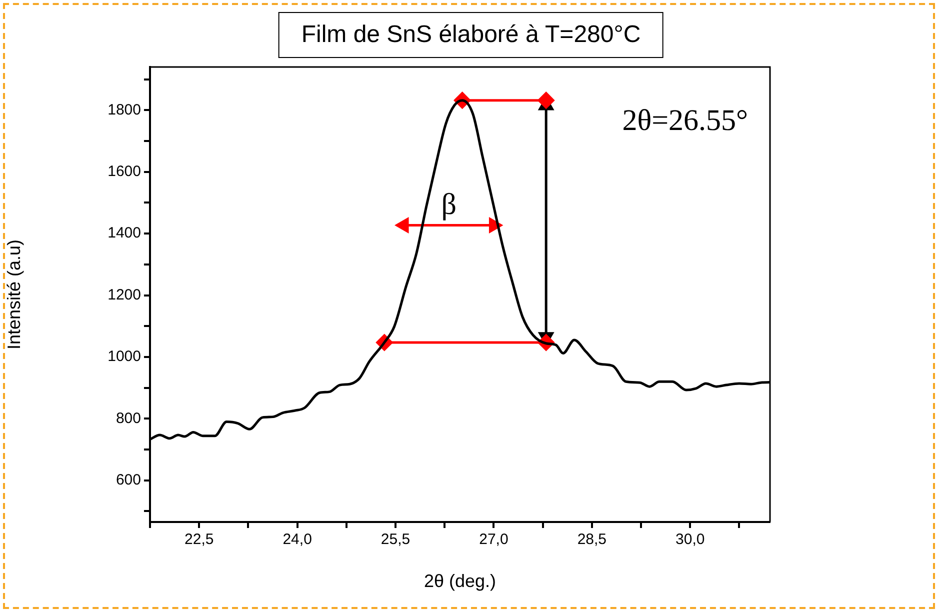  What do you see at coordinates (297, 539) in the screenshot?
I see `x-tick-label: 24,0` at bounding box center [297, 539].